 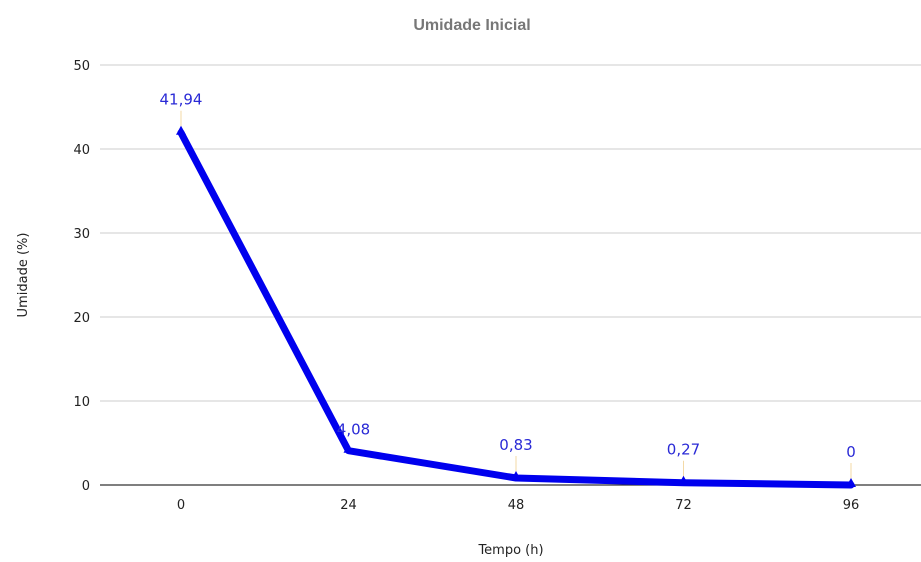 What do you see at coordinates (353, 430) in the screenshot?
I see `data-label: 4,08` at bounding box center [353, 430].